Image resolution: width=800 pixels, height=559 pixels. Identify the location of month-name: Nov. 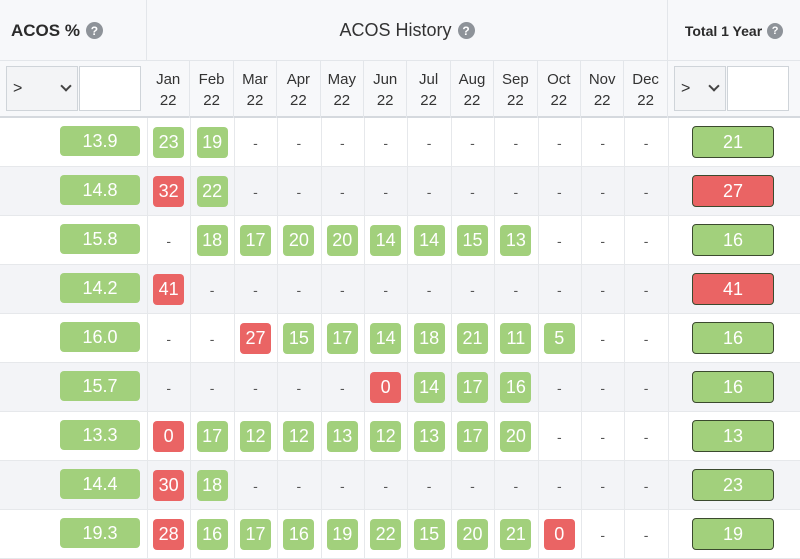
(602, 79).